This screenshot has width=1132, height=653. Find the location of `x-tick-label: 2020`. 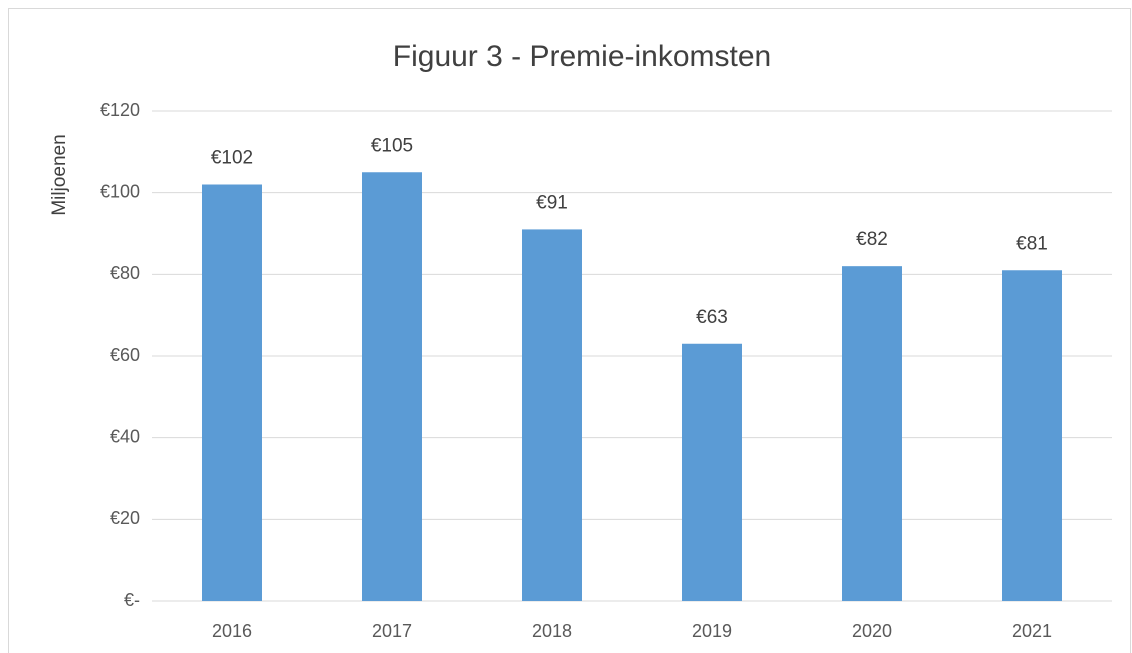

x-tick-label: 2020 is located at coordinates (872, 631).